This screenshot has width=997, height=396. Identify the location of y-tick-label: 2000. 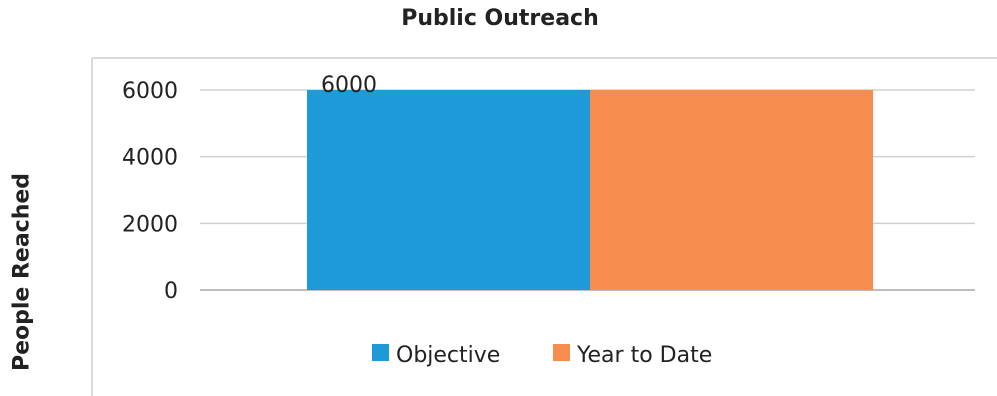
(150, 224).